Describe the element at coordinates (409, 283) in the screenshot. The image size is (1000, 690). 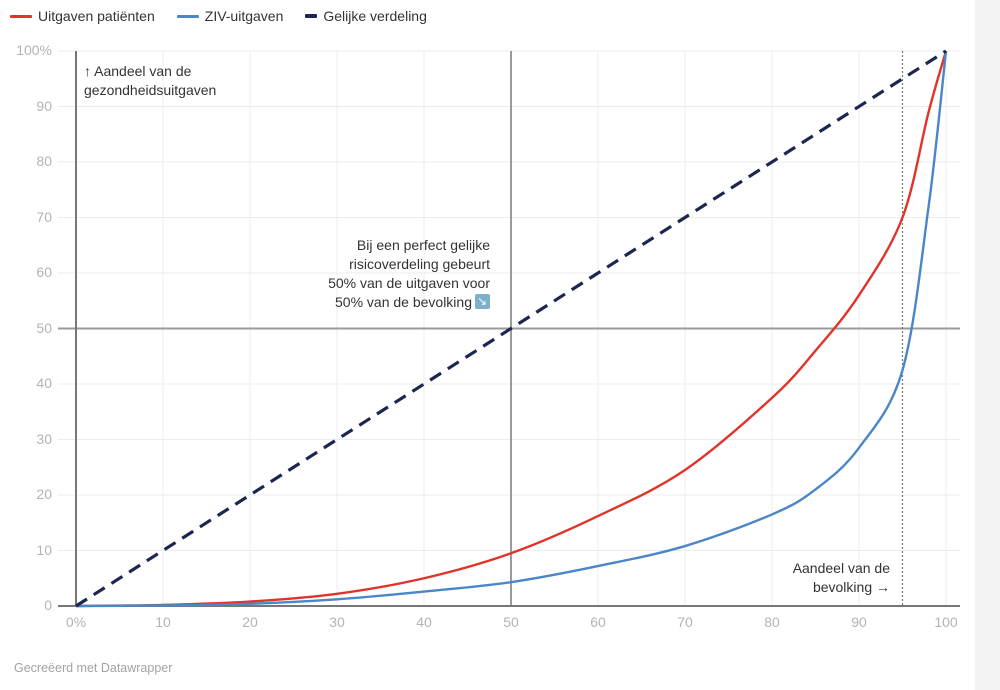
I see `annotation-line: 50% van de uitgaven voor` at that location.